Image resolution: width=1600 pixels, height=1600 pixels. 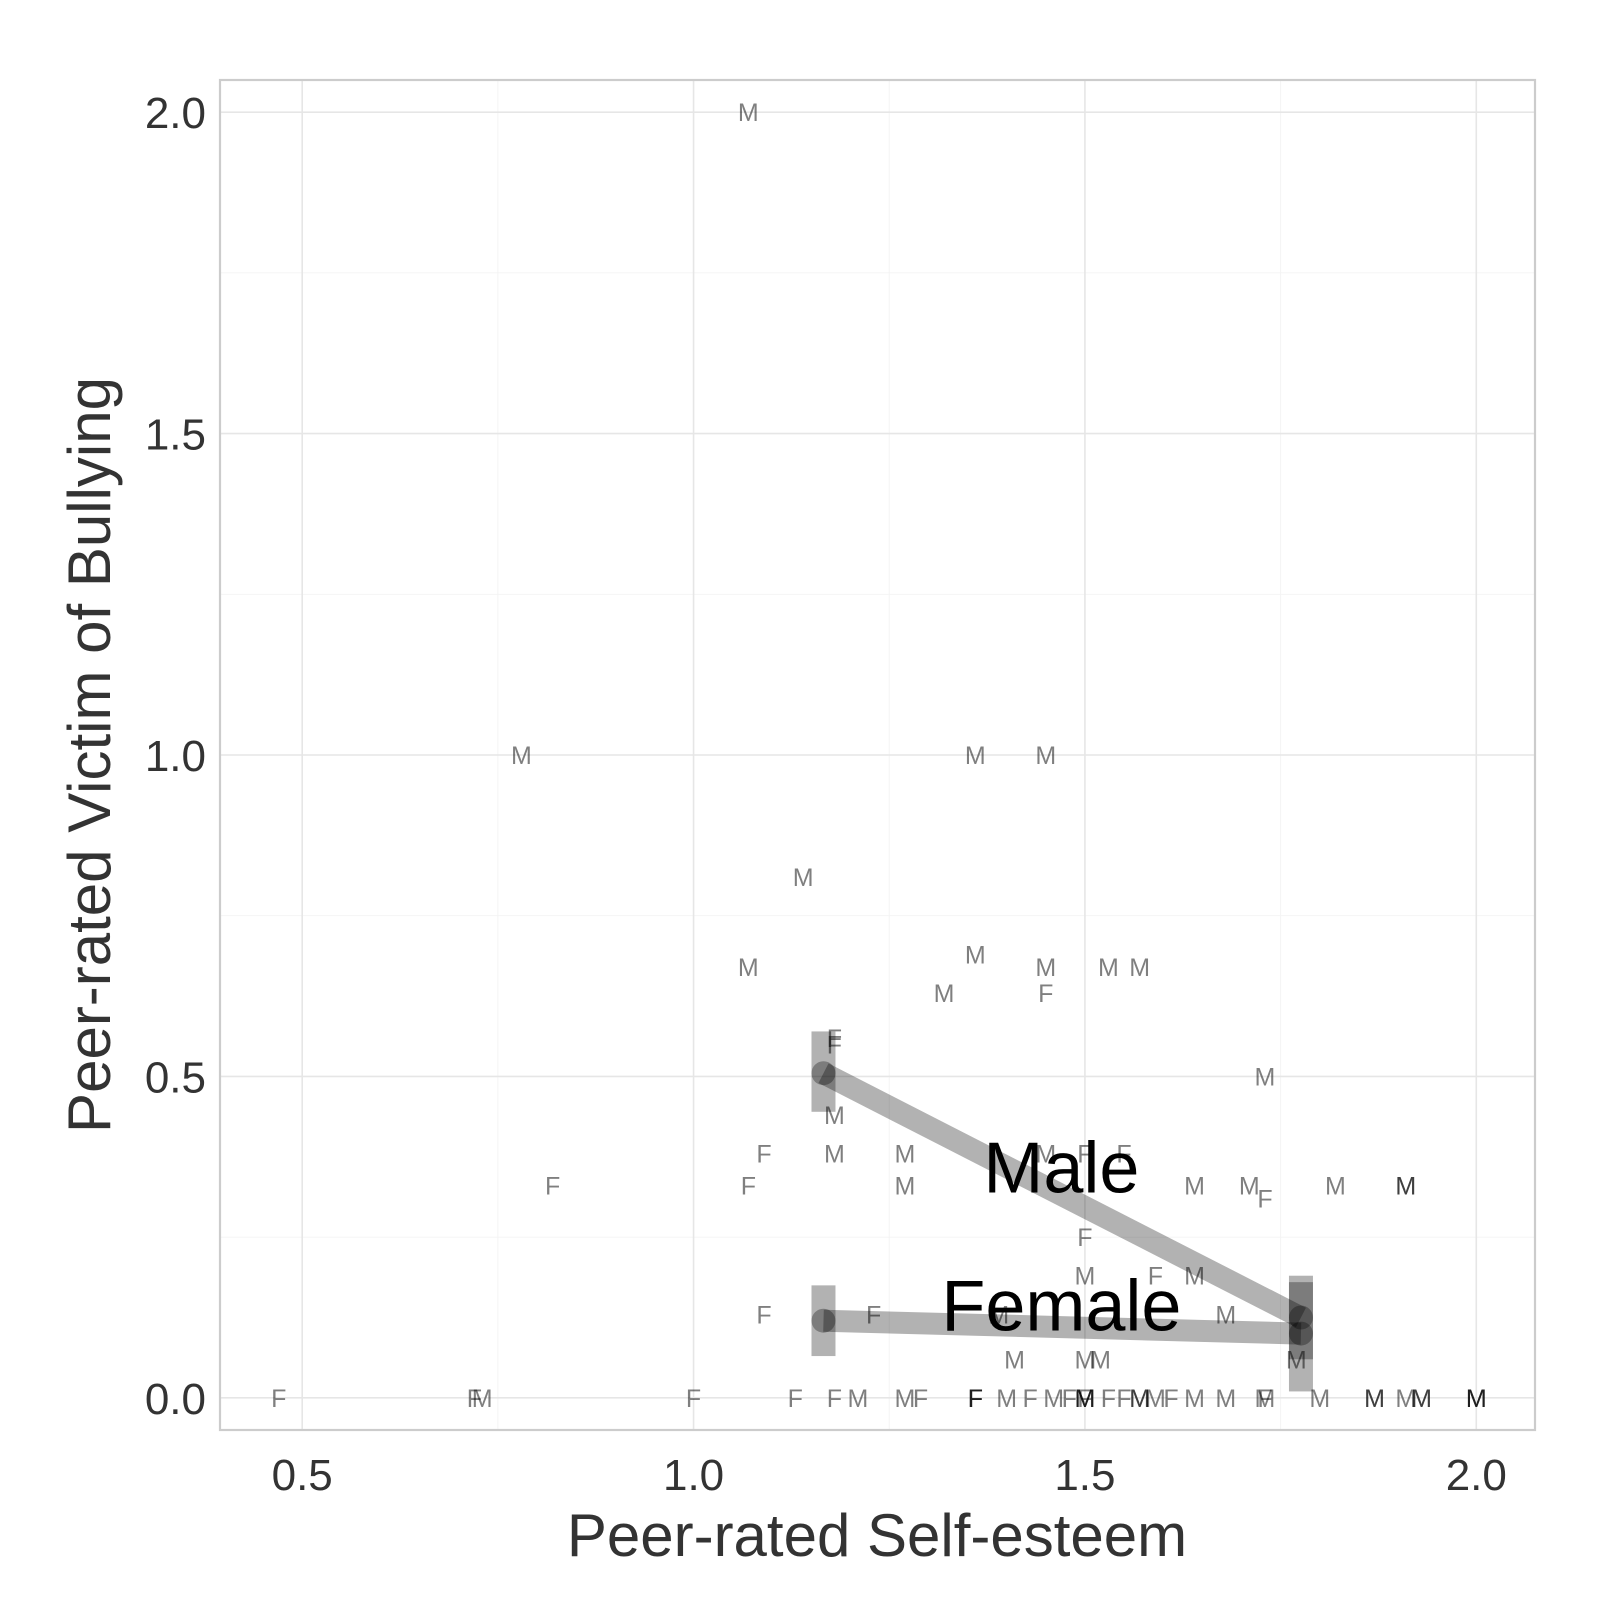 What do you see at coordinates (1062, 1327) in the screenshot?
I see `female-fit-line` at bounding box center [1062, 1327].